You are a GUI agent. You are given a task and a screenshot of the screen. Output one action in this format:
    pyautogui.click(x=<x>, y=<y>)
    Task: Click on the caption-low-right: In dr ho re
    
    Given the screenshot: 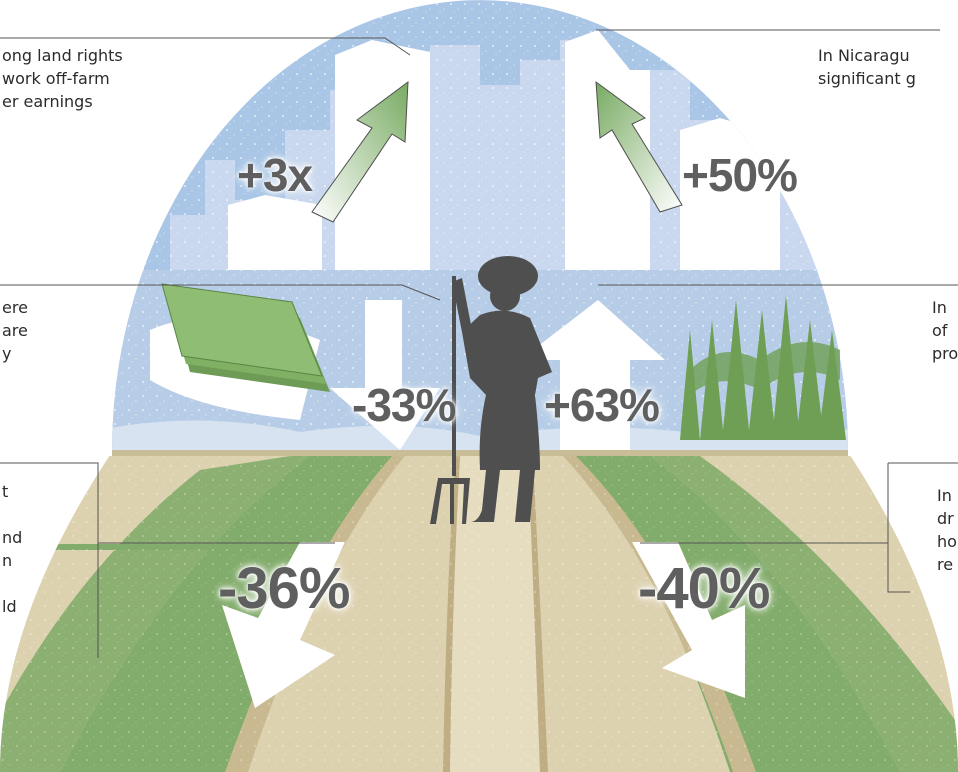 What is the action you would take?
    pyautogui.click(x=947, y=530)
    